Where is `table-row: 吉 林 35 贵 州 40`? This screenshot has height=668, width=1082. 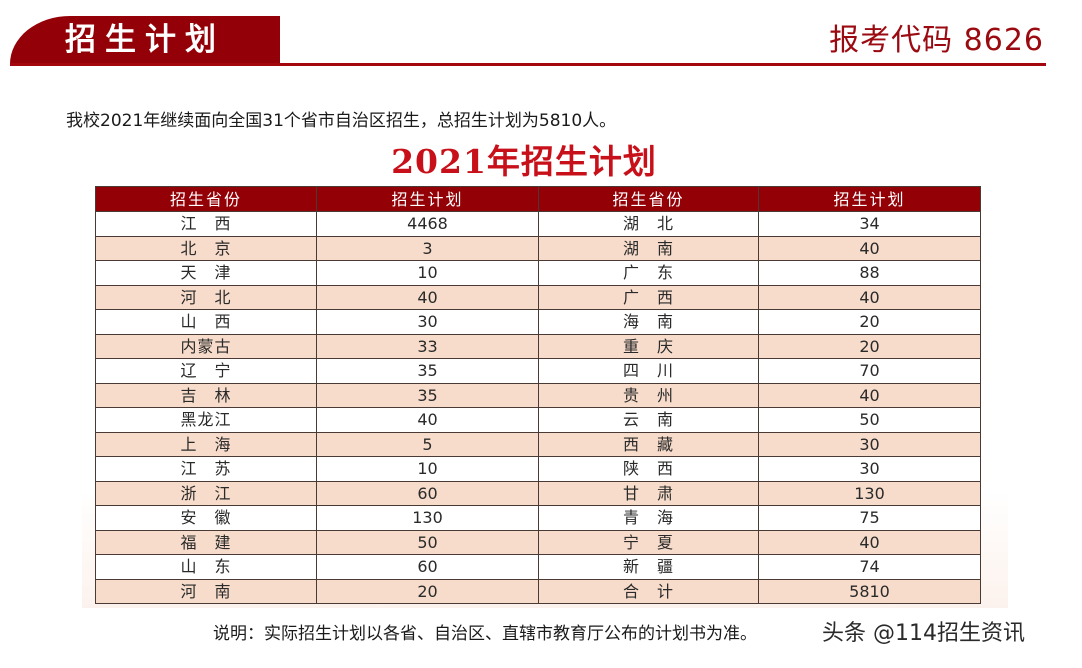
table-row: 吉 林 35 贵 州 40 is located at coordinates (538, 395).